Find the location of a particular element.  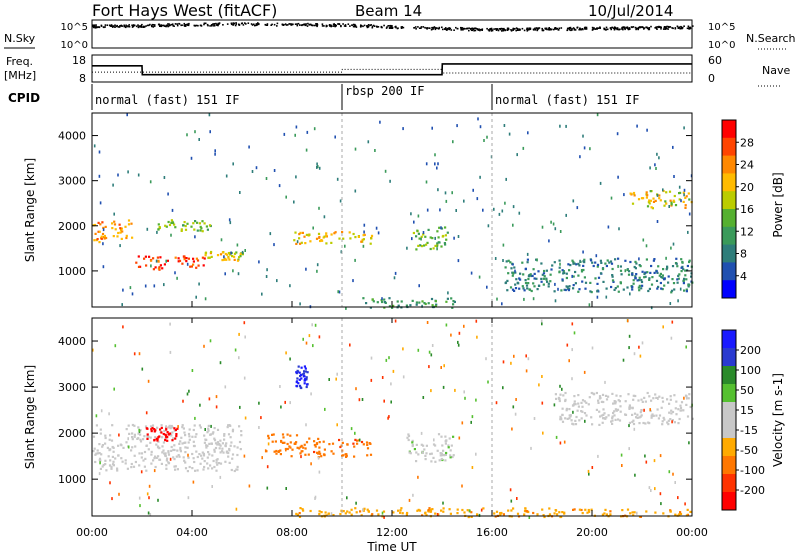

power-colorbar-swatch is located at coordinates (729, 200).